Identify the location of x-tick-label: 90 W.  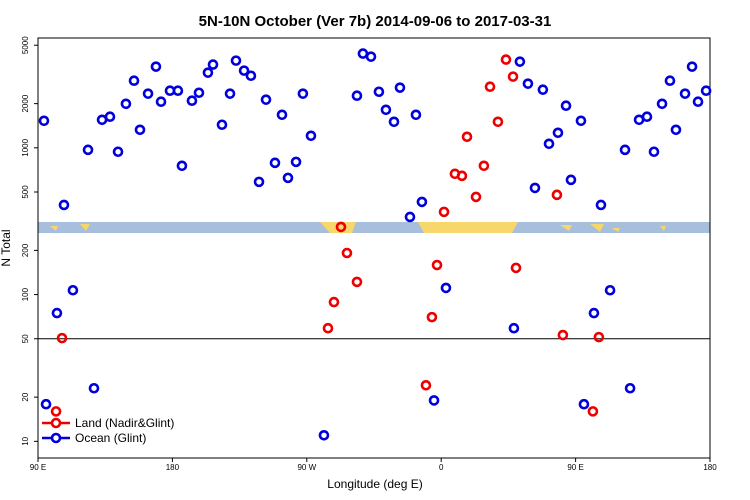
(306, 467).